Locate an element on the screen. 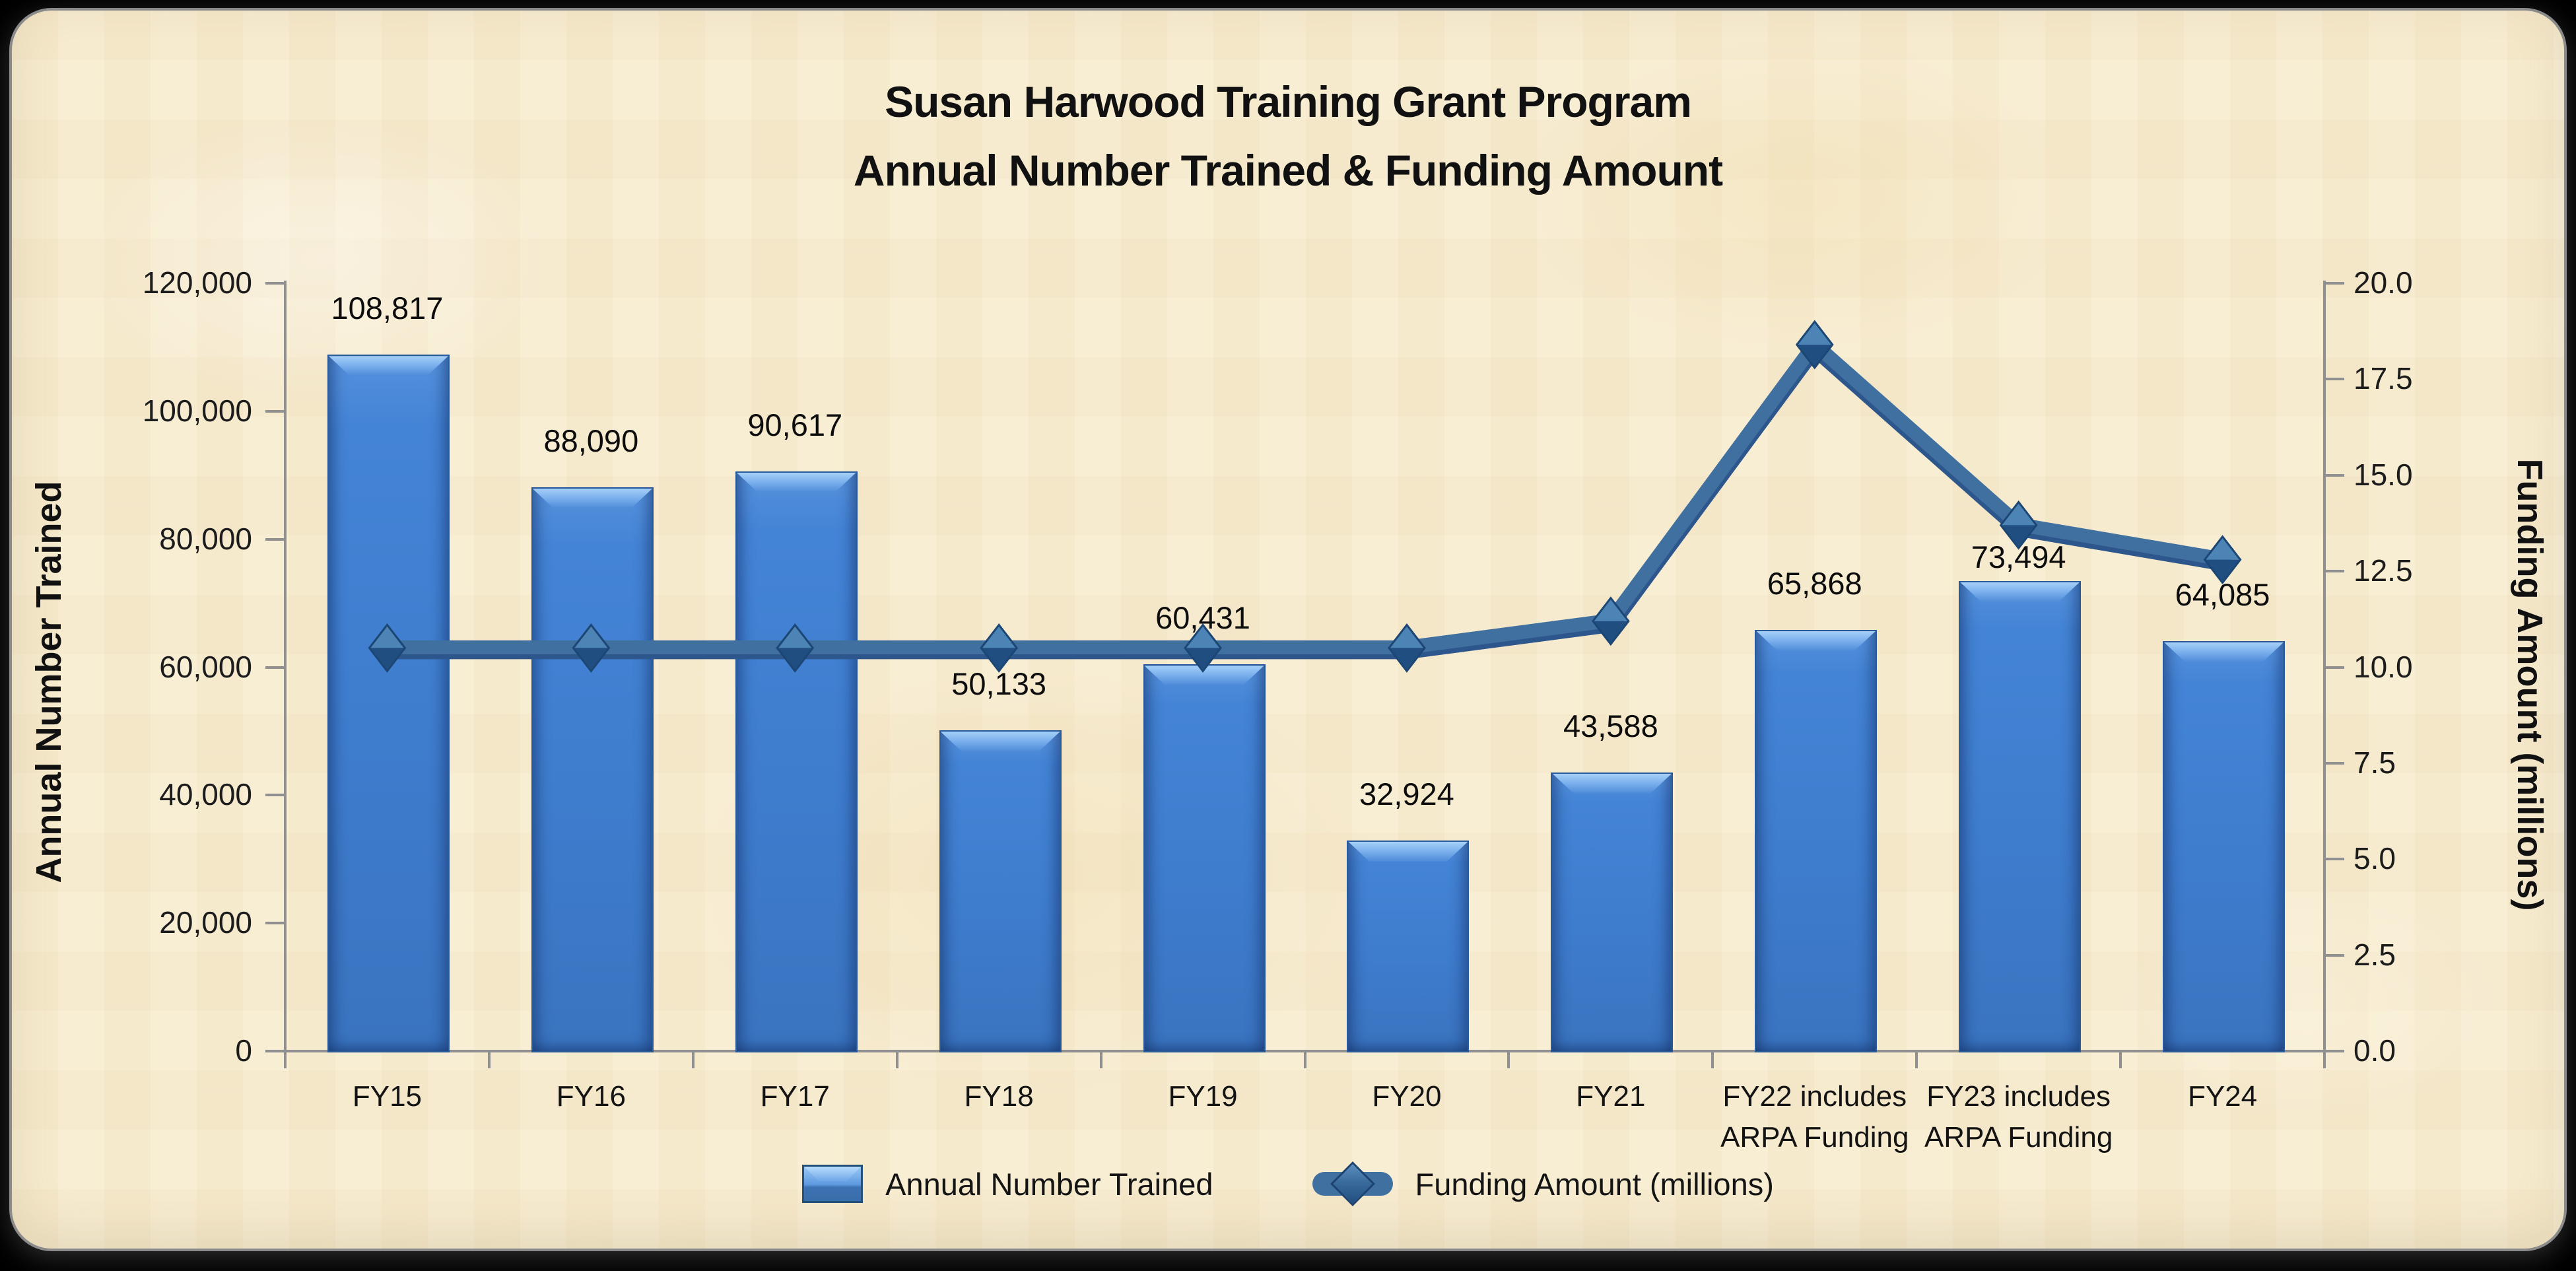  x-category-label: FY20 is located at coordinates (1407, 1096).